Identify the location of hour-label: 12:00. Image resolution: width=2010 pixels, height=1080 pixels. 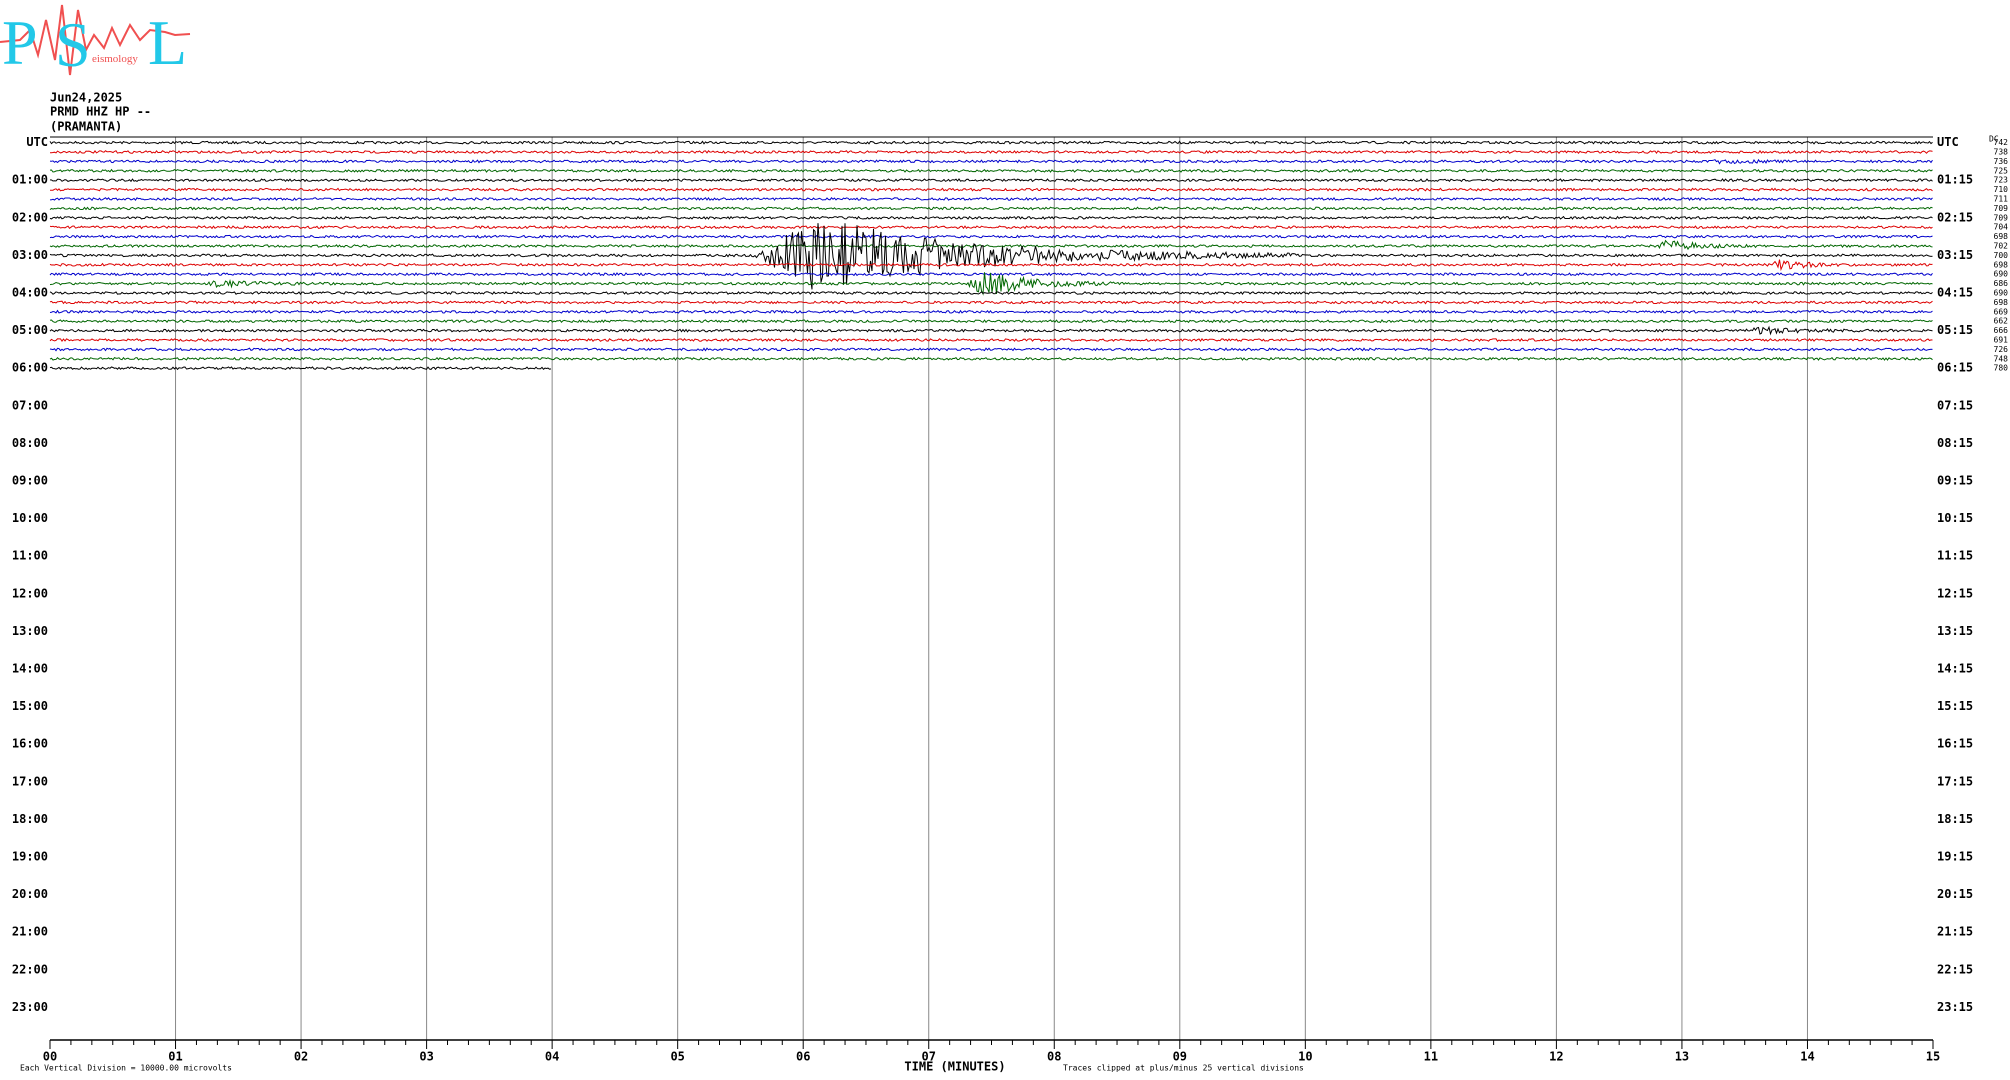
(30, 593).